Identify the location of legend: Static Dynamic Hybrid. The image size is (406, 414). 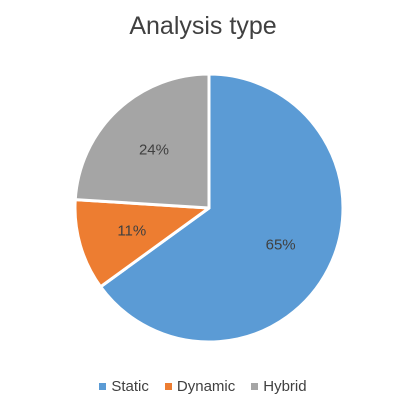
(203, 386).